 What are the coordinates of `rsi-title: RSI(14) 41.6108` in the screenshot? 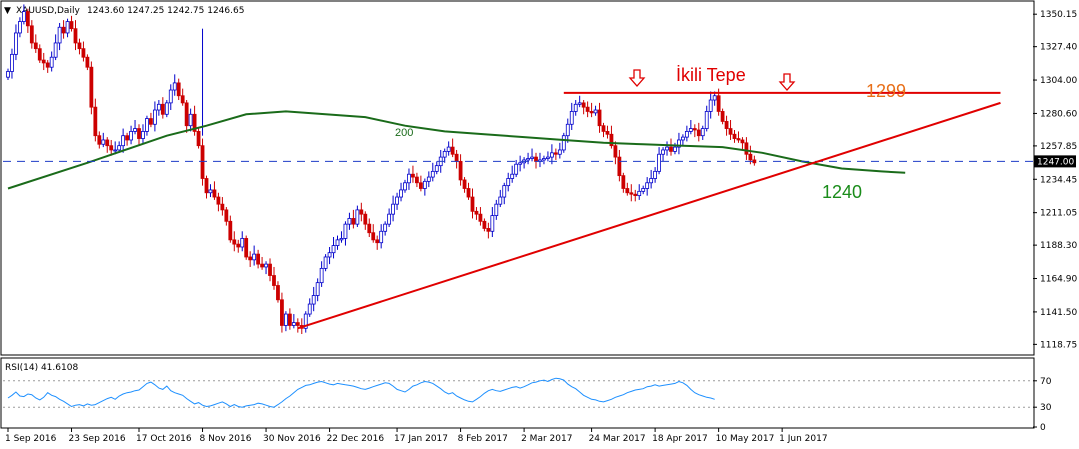 It's located at (41, 368).